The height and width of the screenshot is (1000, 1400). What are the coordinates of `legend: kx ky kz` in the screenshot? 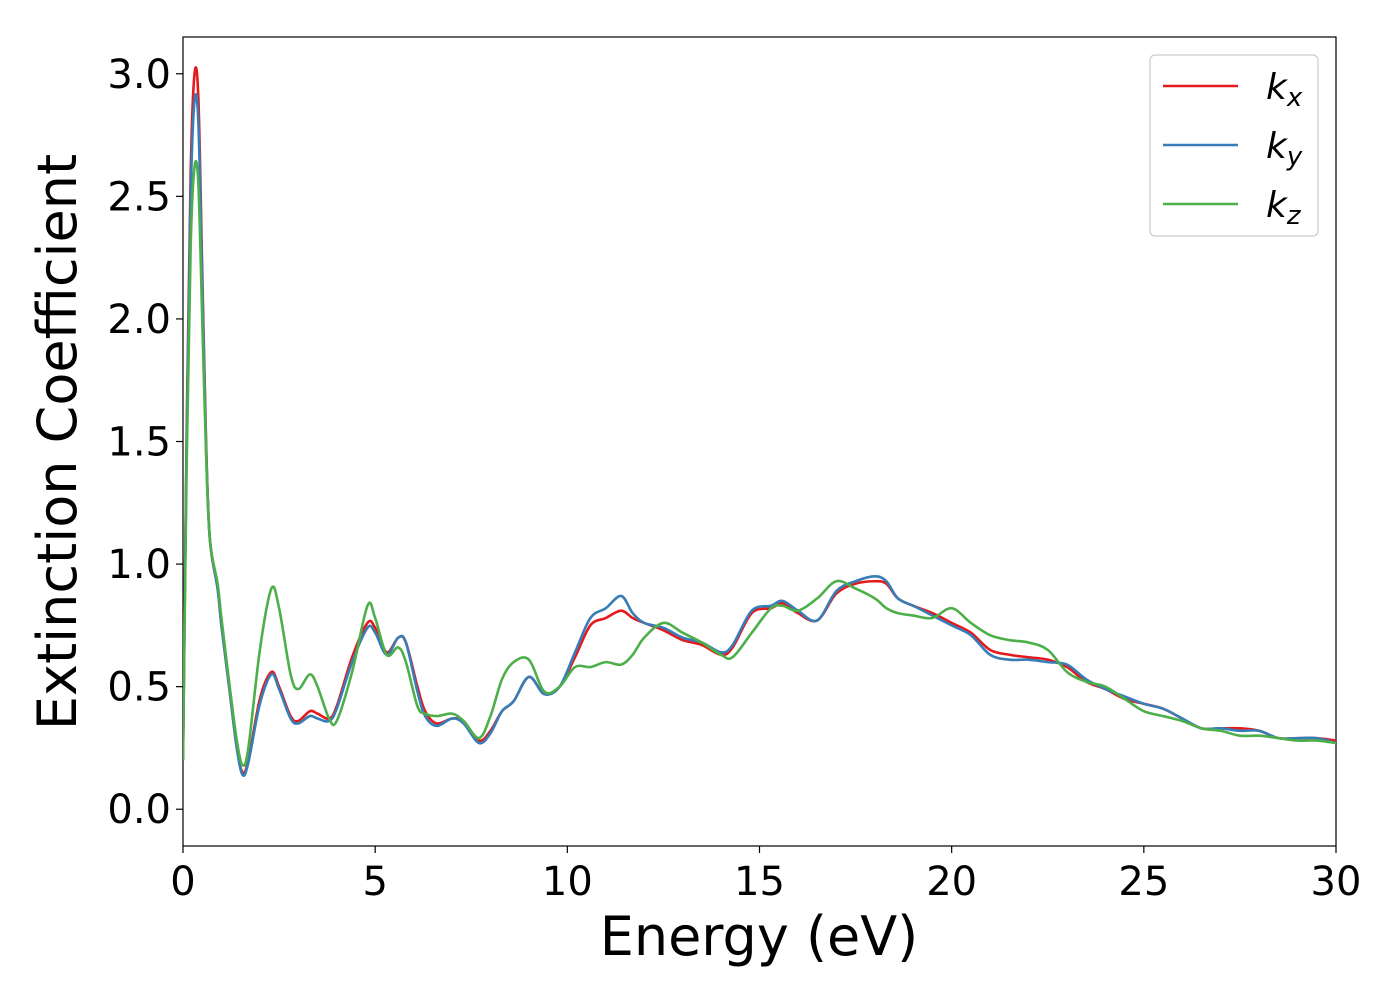 It's located at (1234, 145).